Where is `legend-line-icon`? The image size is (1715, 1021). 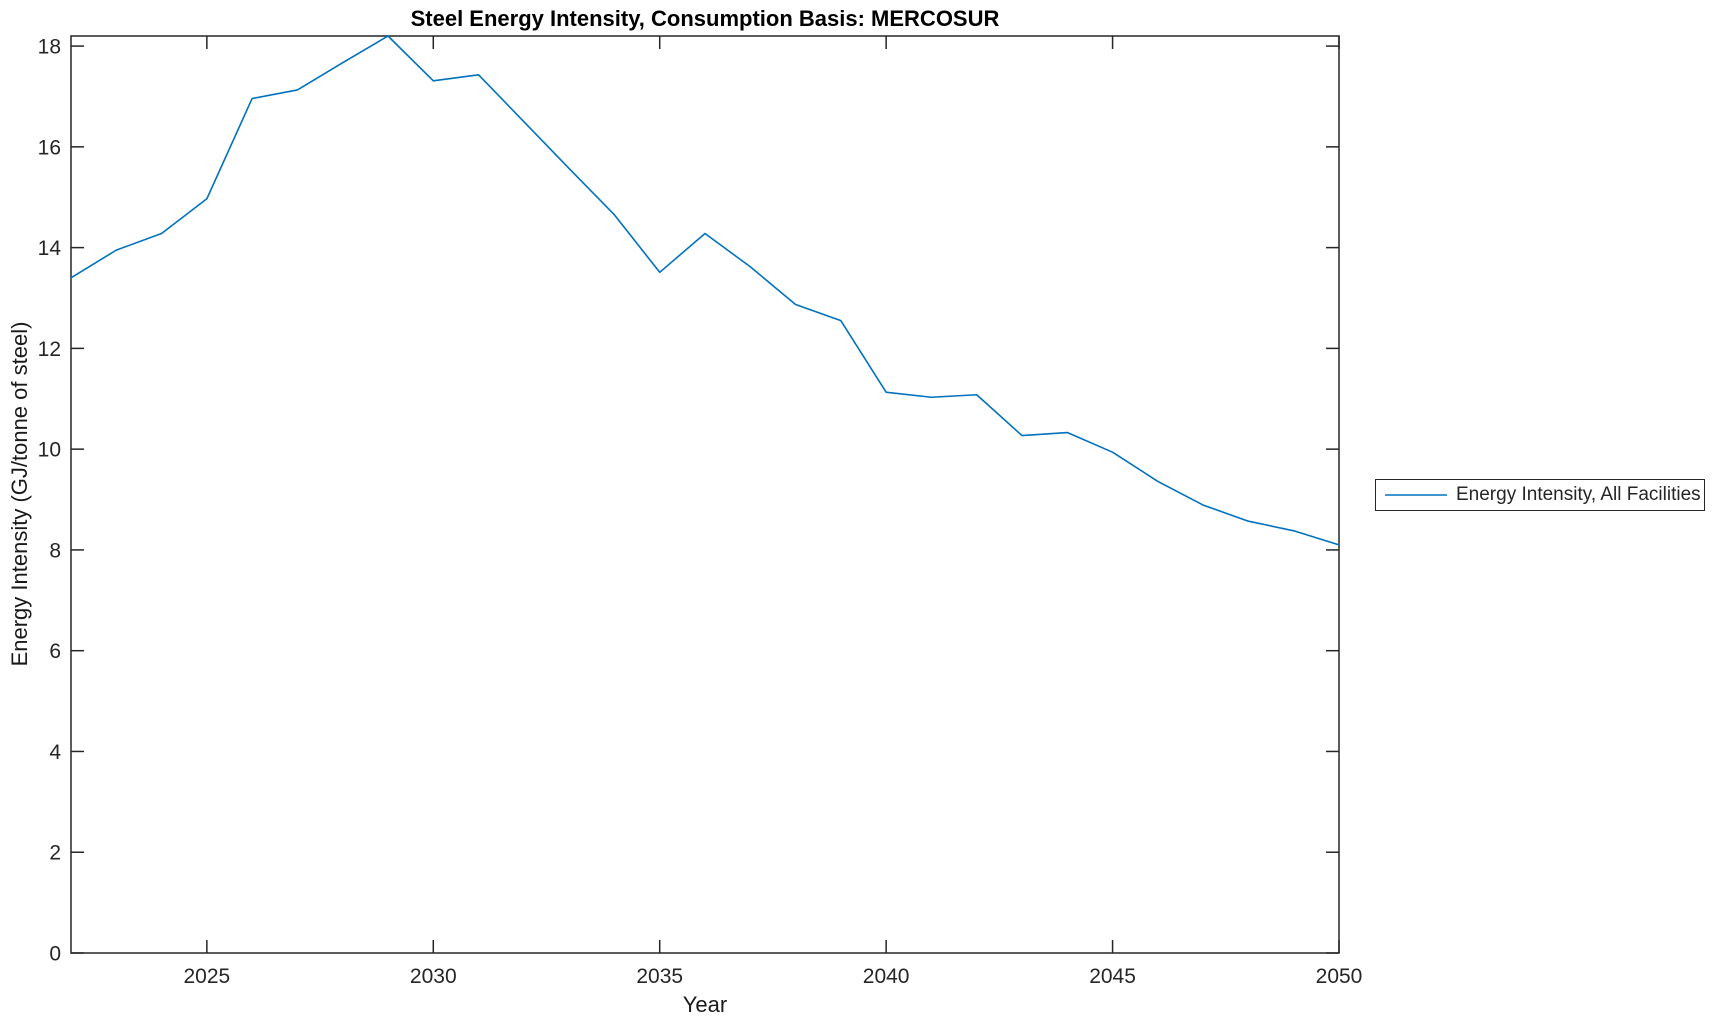
legend-line-icon is located at coordinates (1416, 495).